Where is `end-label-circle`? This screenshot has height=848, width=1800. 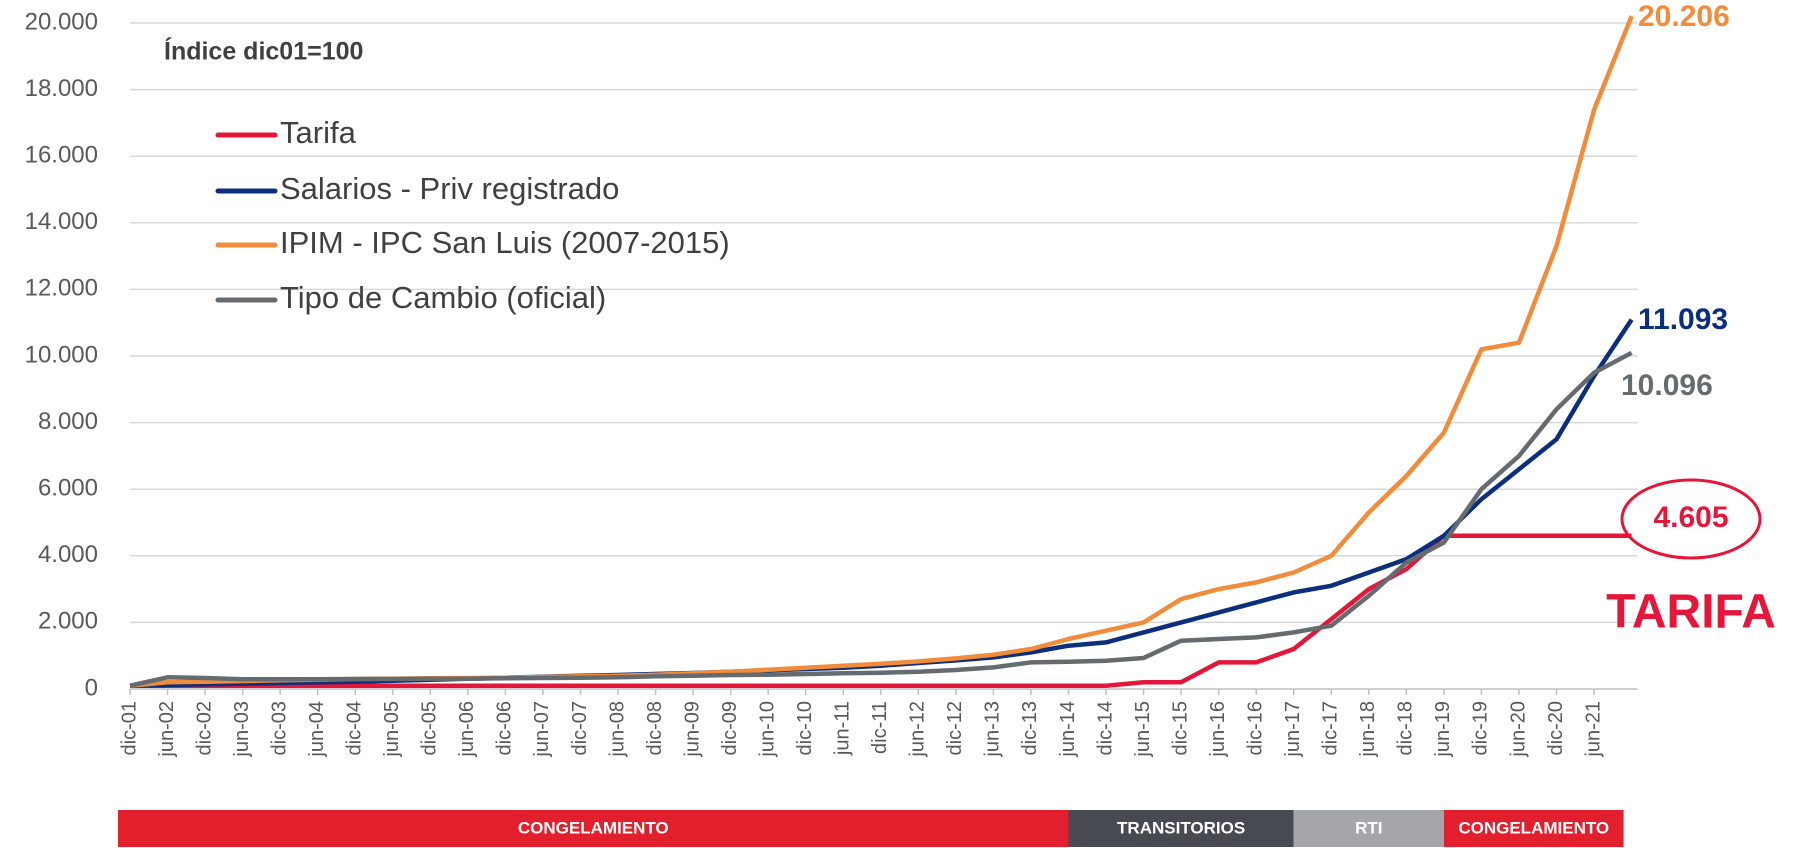
end-label-circle is located at coordinates (1691, 519).